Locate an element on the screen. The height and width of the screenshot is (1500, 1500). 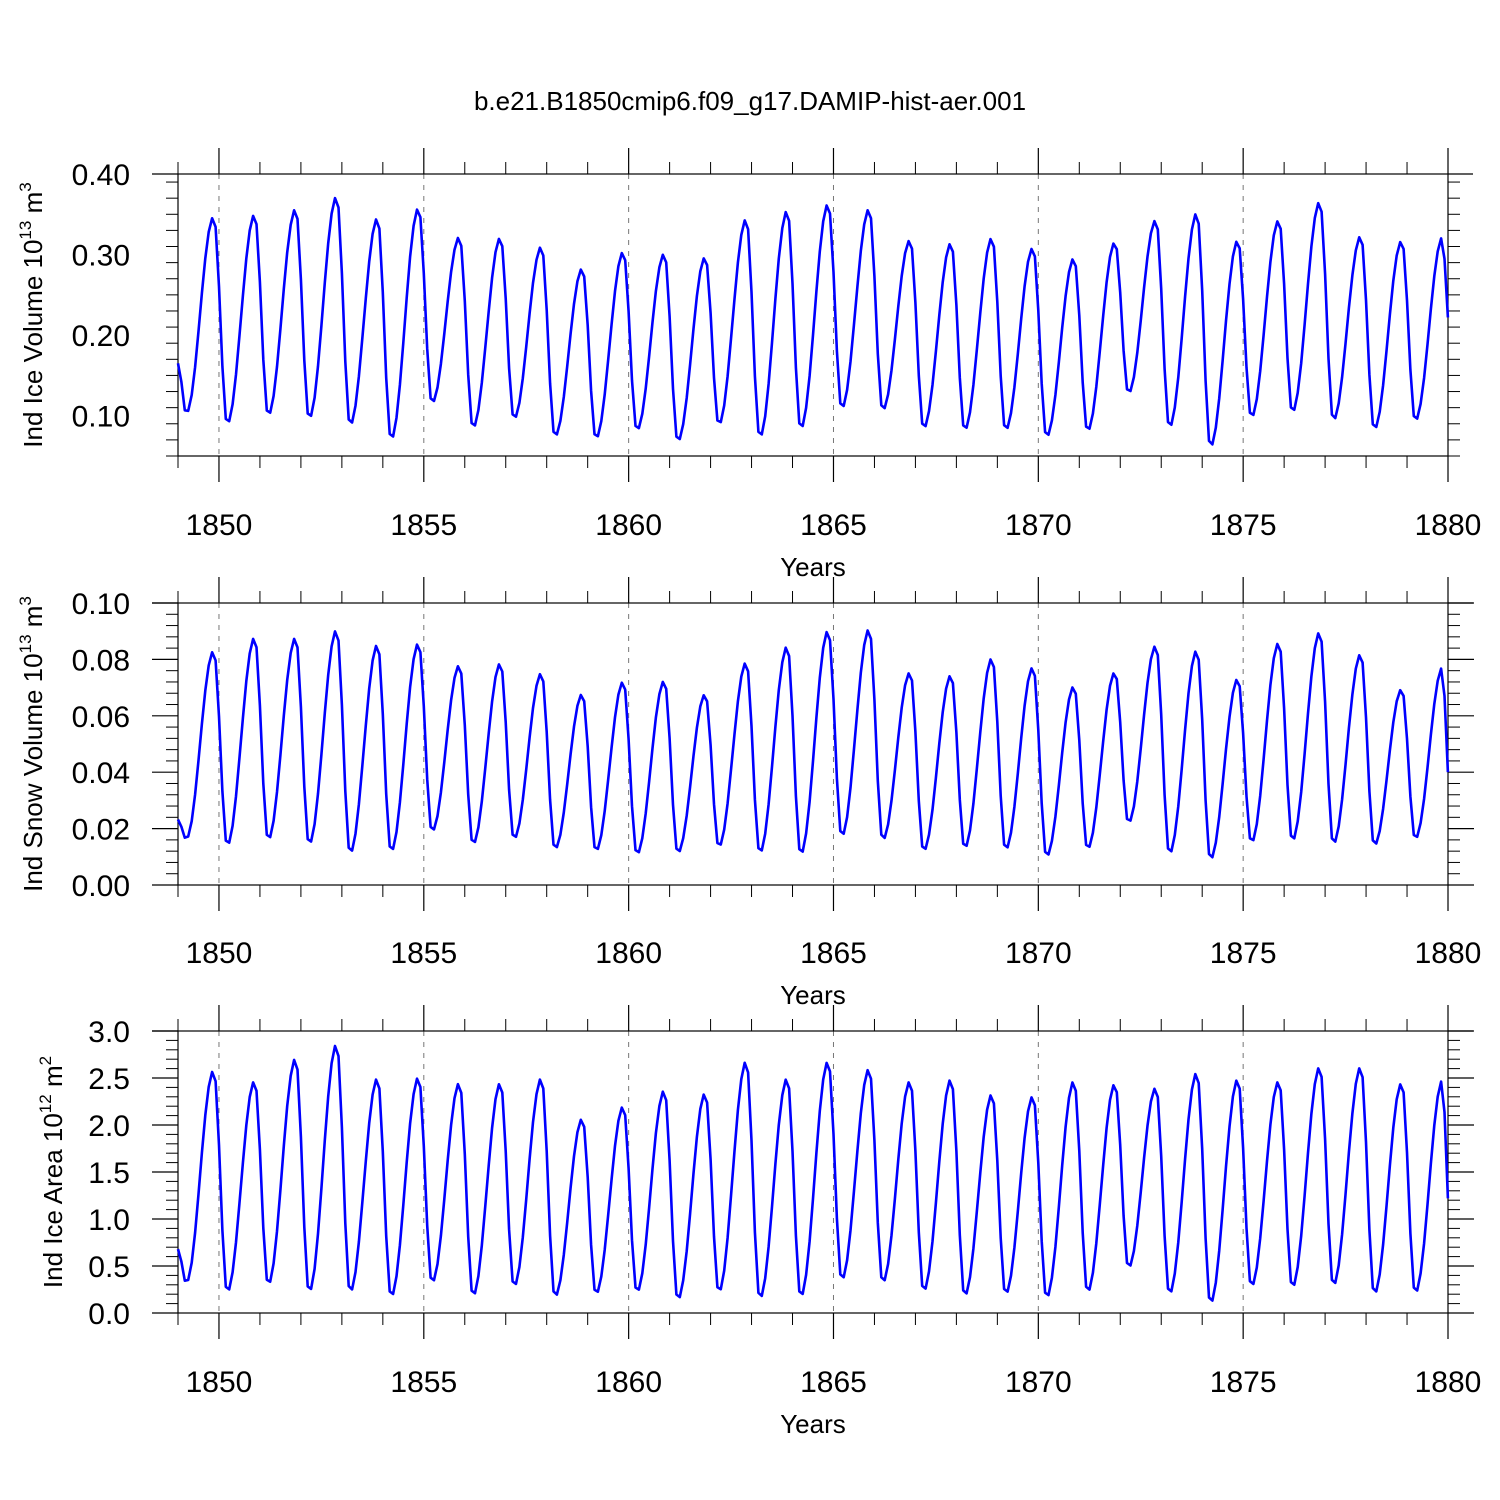
y-tick-label: 0.20 is located at coordinates (101, 336).